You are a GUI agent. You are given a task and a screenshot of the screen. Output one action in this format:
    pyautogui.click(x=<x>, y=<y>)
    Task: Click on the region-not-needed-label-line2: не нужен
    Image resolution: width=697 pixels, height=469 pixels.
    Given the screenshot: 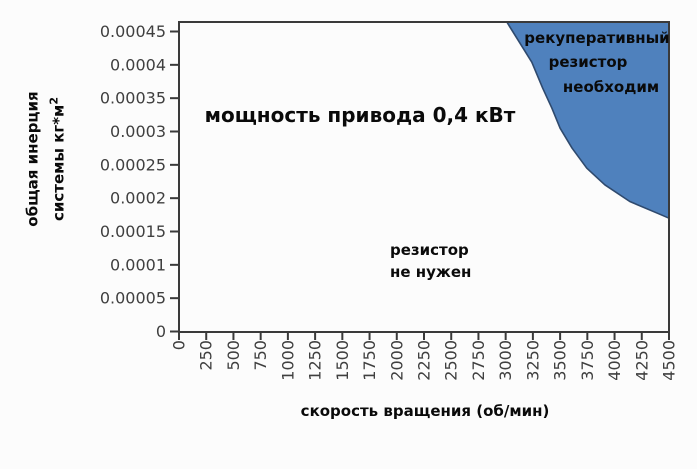 What is the action you would take?
    pyautogui.click(x=431, y=272)
    